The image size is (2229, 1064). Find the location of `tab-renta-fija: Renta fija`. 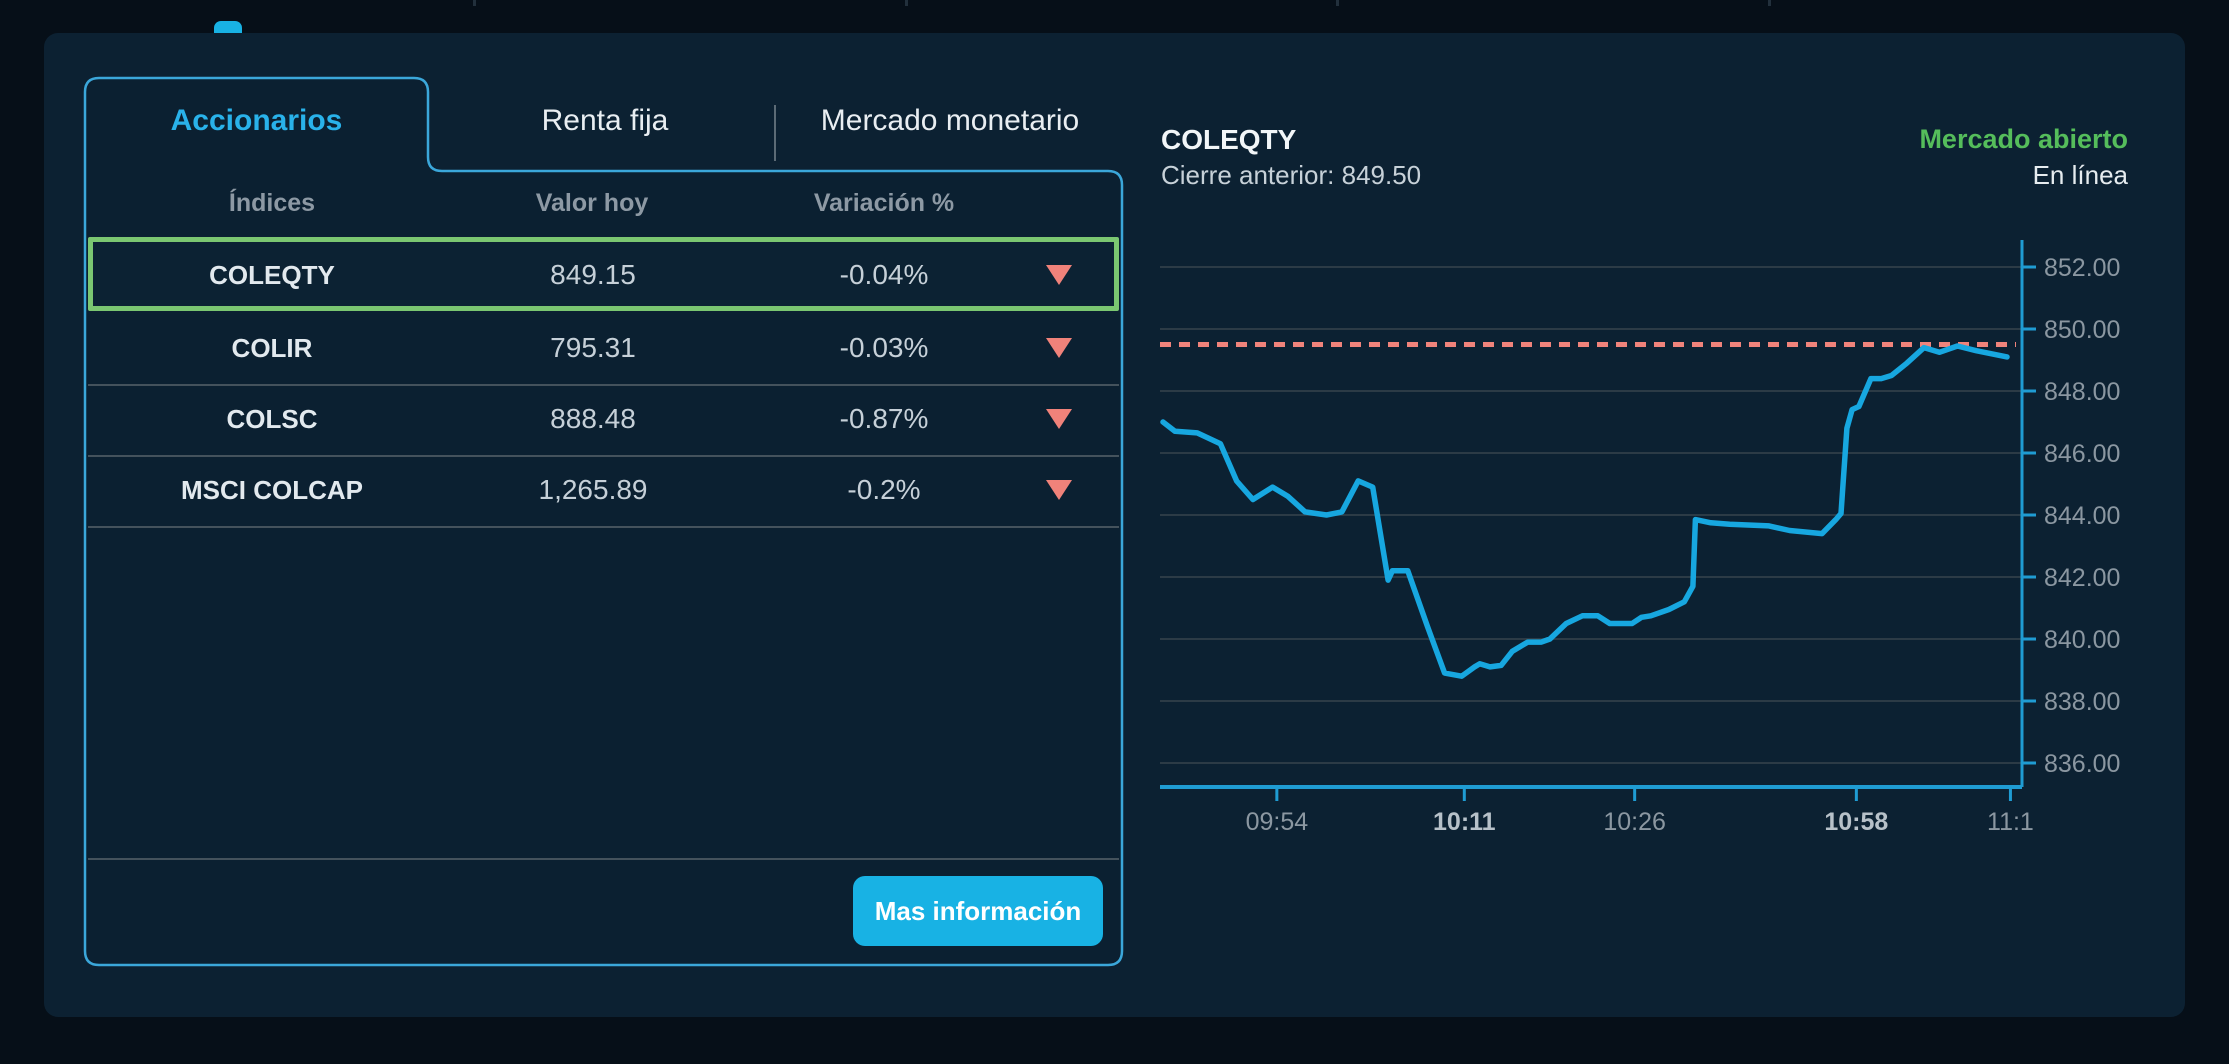

tab-renta-fija: Renta fija is located at coordinates (605, 120).